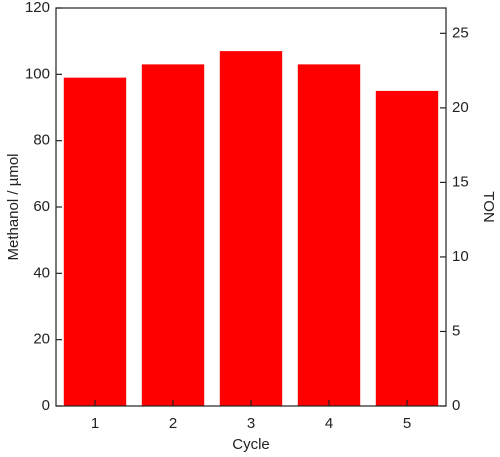 The width and height of the screenshot is (500, 457). What do you see at coordinates (460, 181) in the screenshot?
I see `y2-tick-label: 15` at bounding box center [460, 181].